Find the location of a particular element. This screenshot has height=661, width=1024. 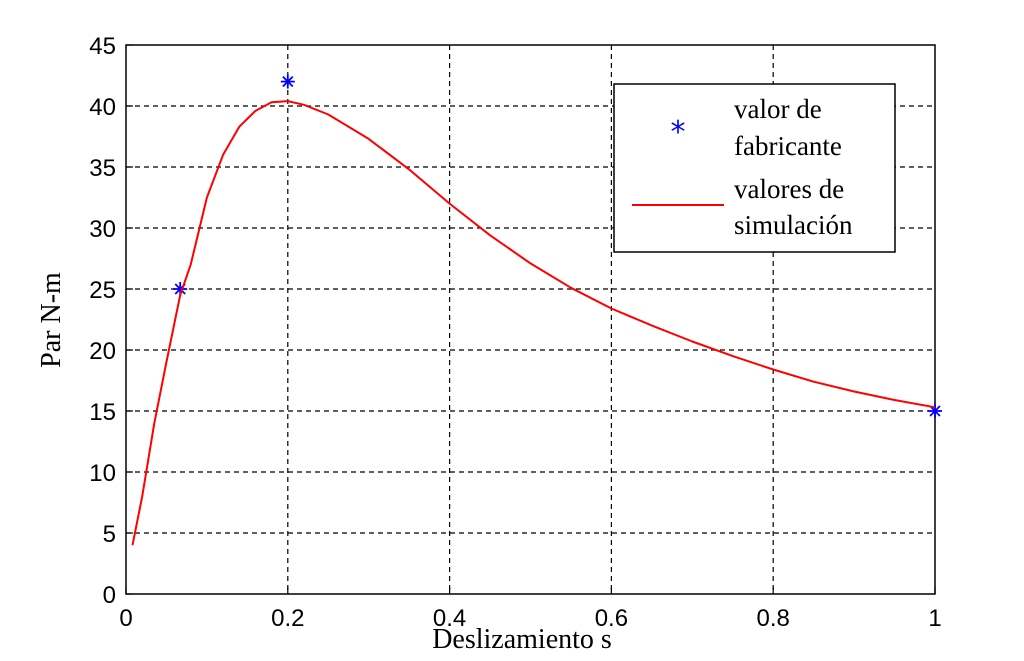

y-tick-label: 20 is located at coordinates (102, 351).